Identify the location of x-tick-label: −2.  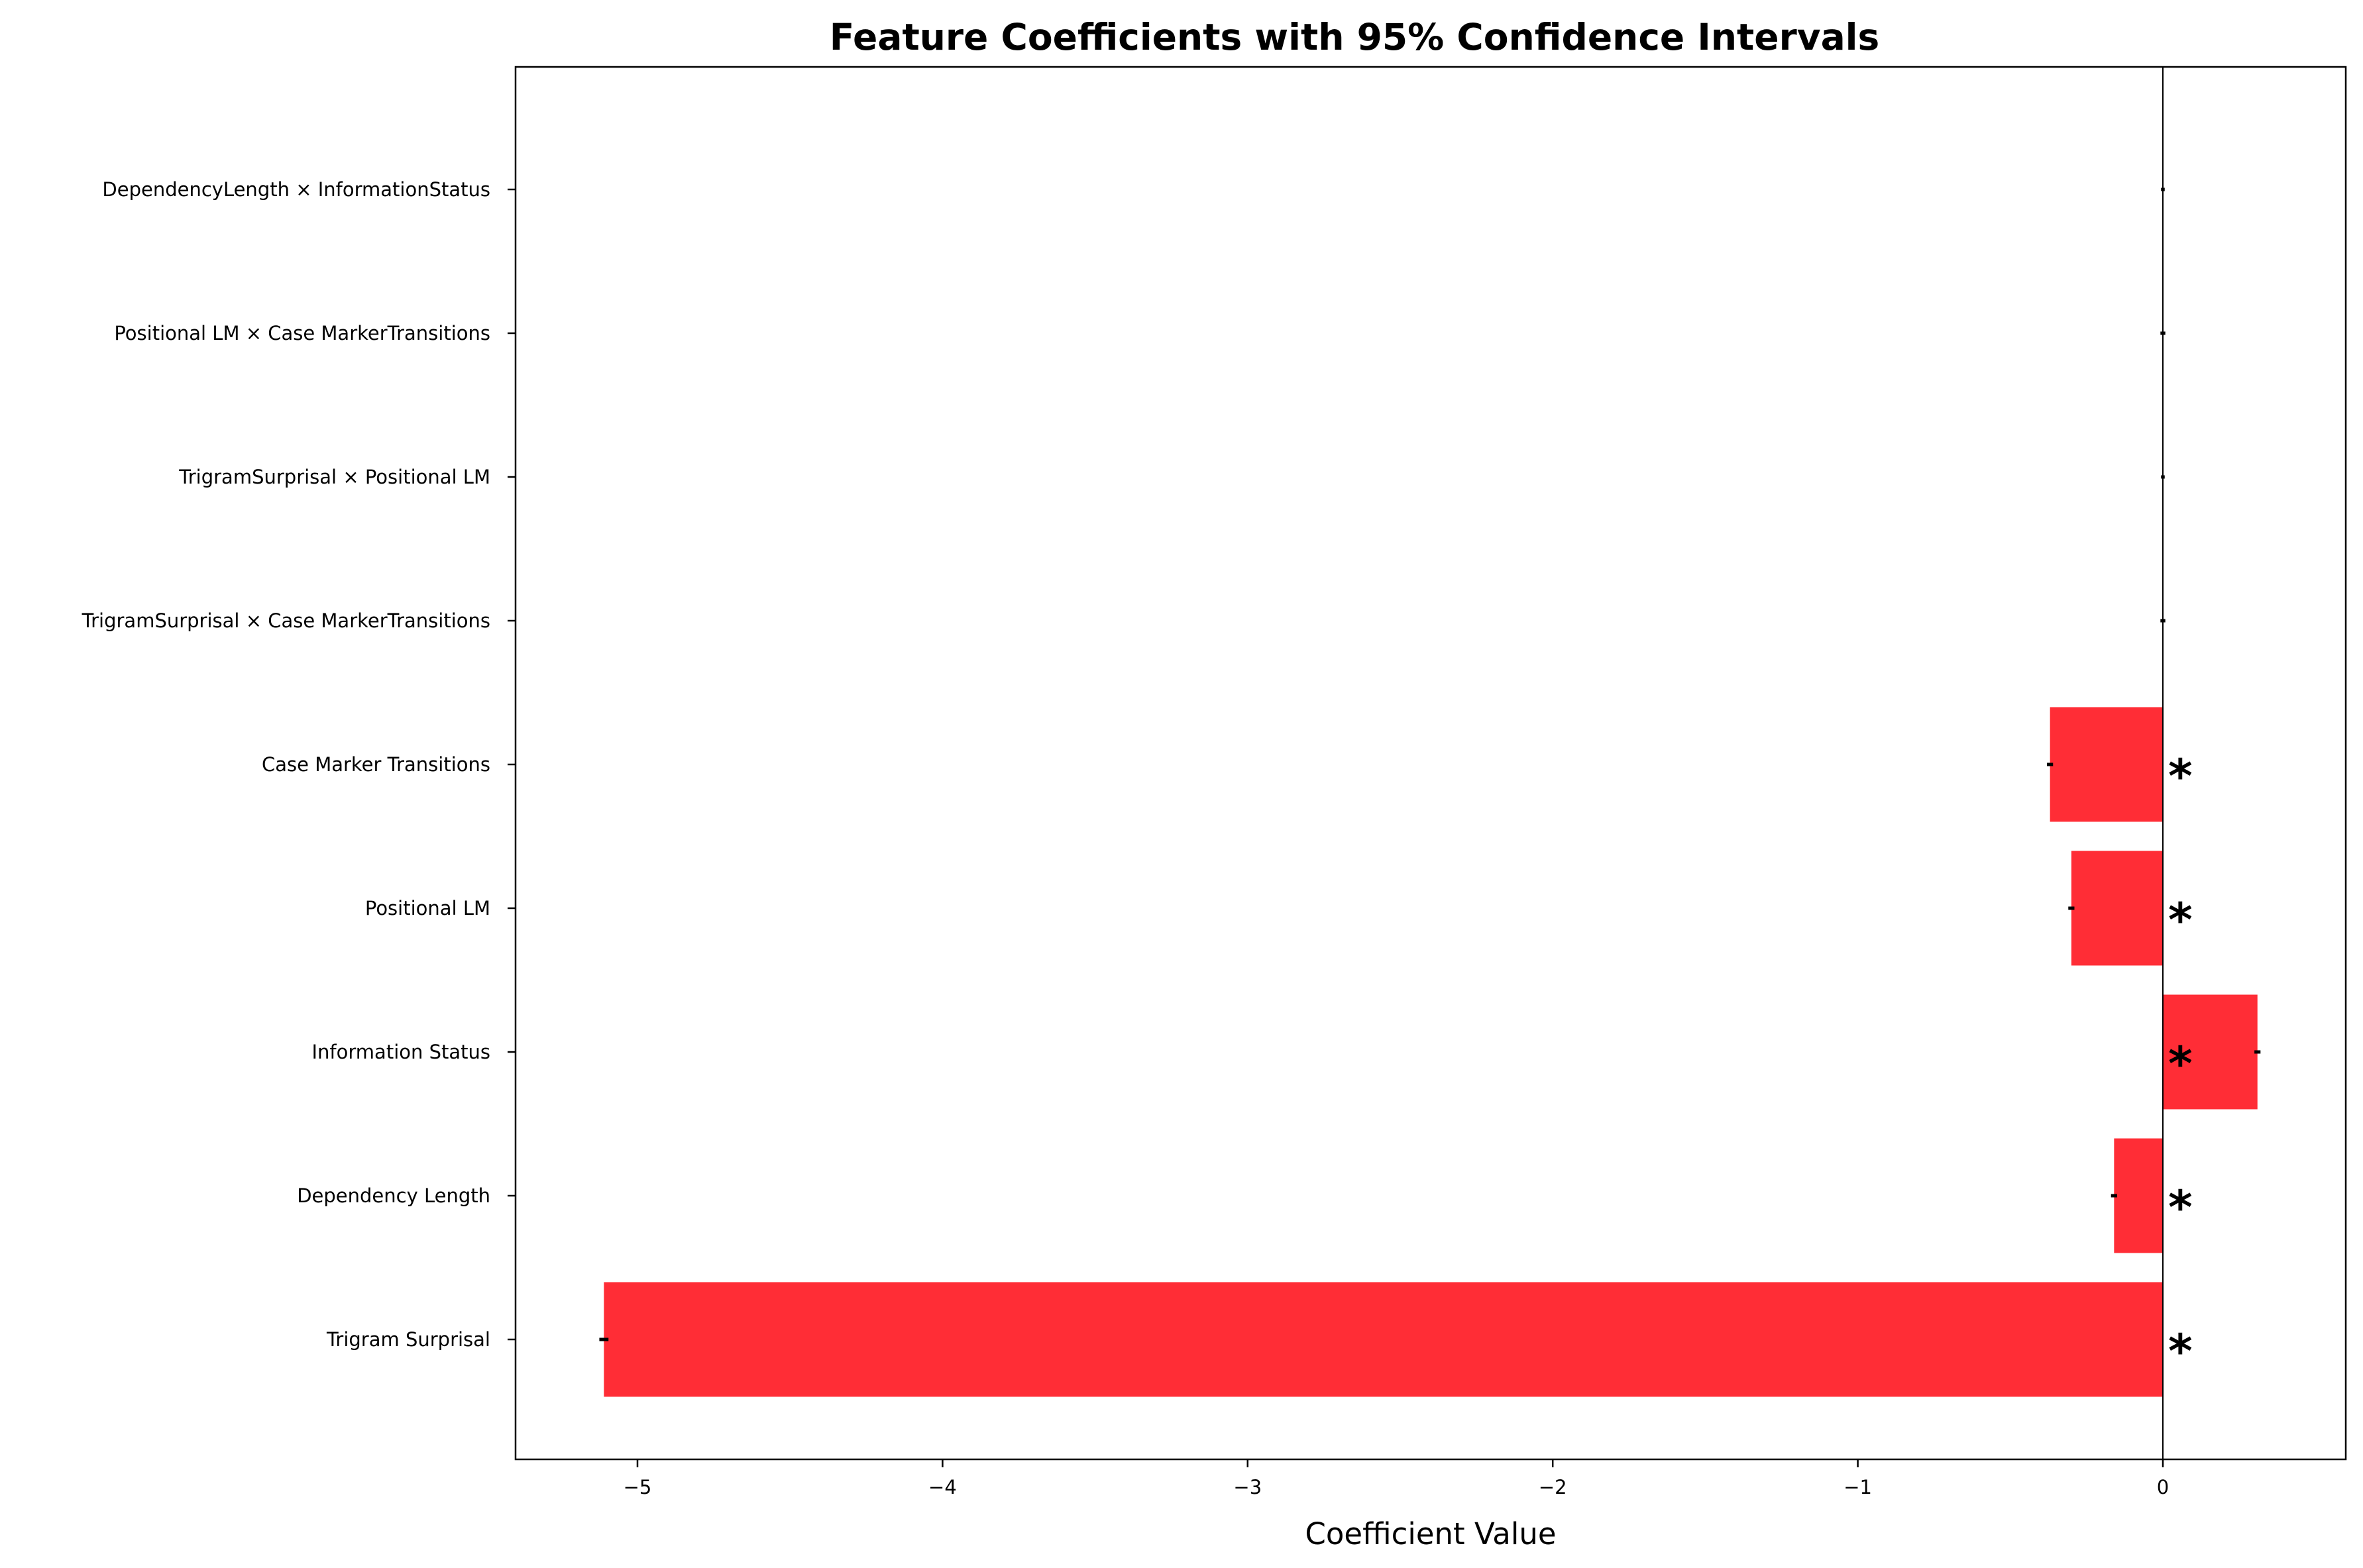
(1553, 1487).